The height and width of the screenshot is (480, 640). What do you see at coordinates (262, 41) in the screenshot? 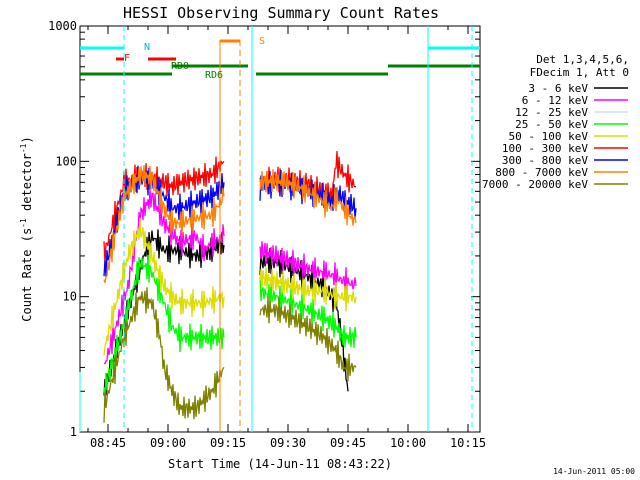
I see `annotation-S: S` at bounding box center [262, 41].